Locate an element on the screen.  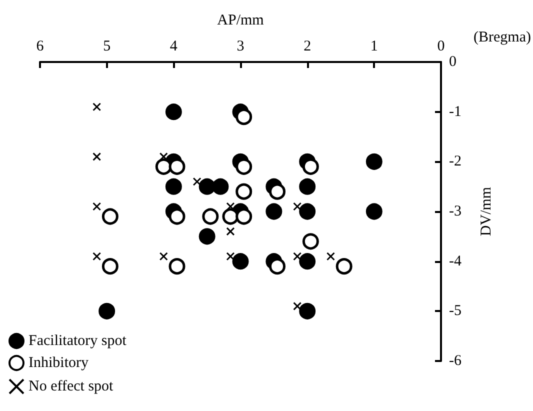
x-tick-label: 0 is located at coordinates (441, 46).